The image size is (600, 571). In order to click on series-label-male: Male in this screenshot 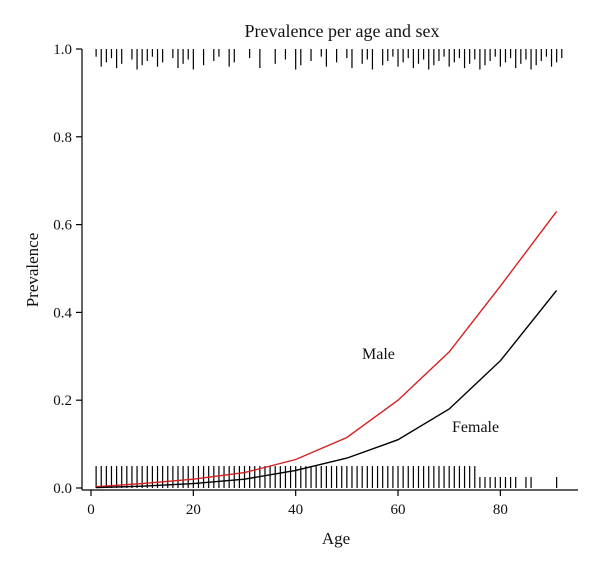, I will do `click(378, 354)`.